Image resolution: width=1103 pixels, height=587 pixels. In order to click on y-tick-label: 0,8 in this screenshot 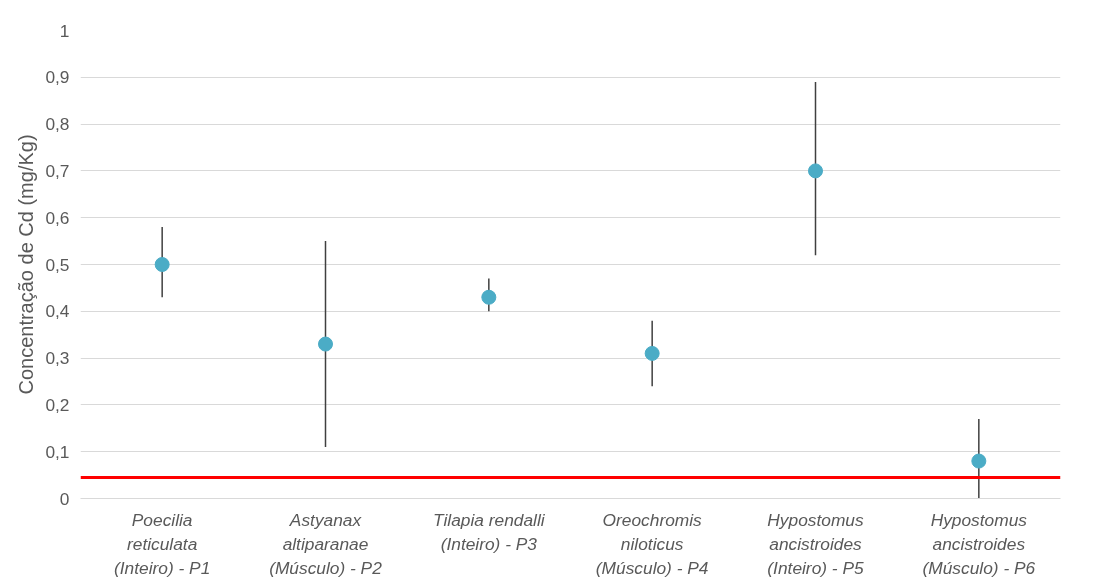, I will do `click(57, 124)`.